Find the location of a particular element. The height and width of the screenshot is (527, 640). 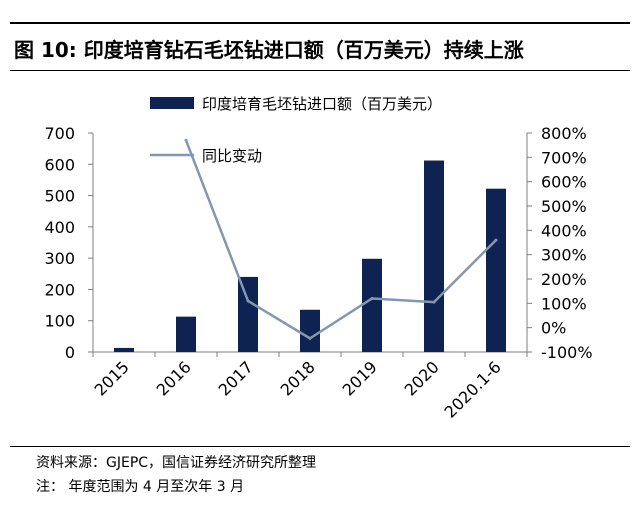

left-tick-label: 600 is located at coordinates (59, 164).